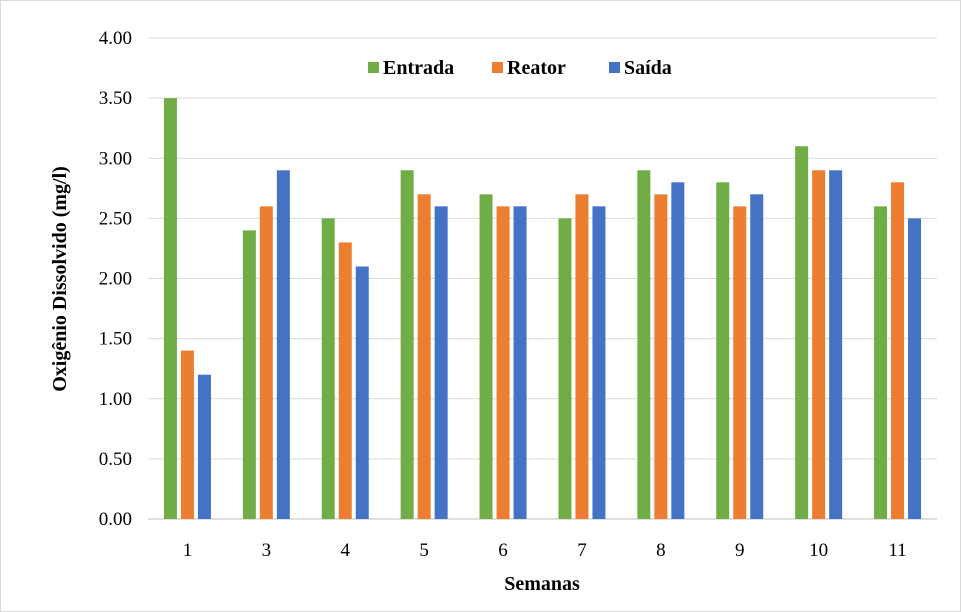 Image resolution: width=961 pixels, height=612 pixels. Describe the element at coordinates (115, 98) in the screenshot. I see `y-tick-label: 3.50` at that location.